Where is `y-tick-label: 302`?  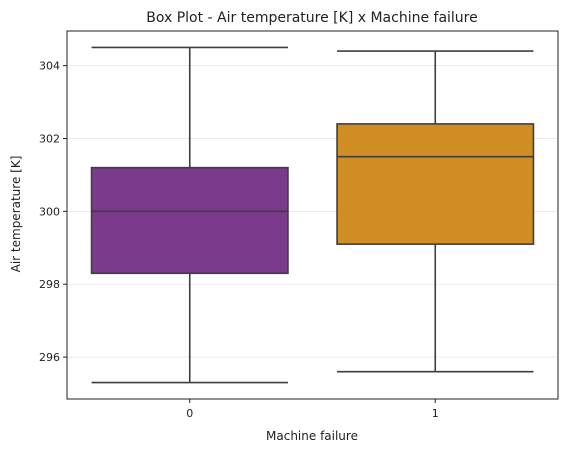
y-tick-label: 302 is located at coordinates (49, 138).